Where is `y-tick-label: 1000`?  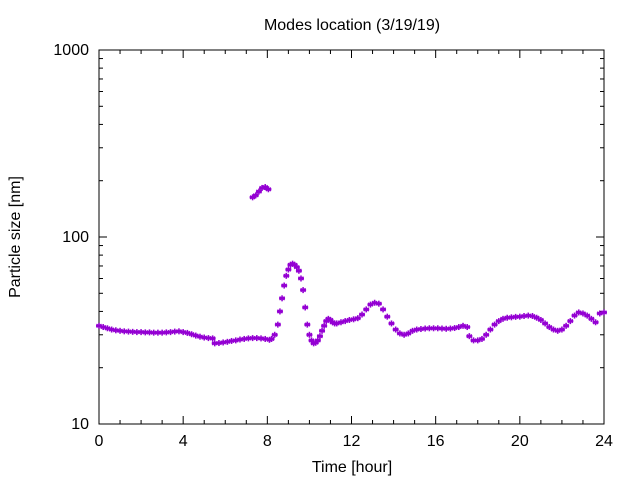
y-tick-label: 1000 is located at coordinates (71, 50).